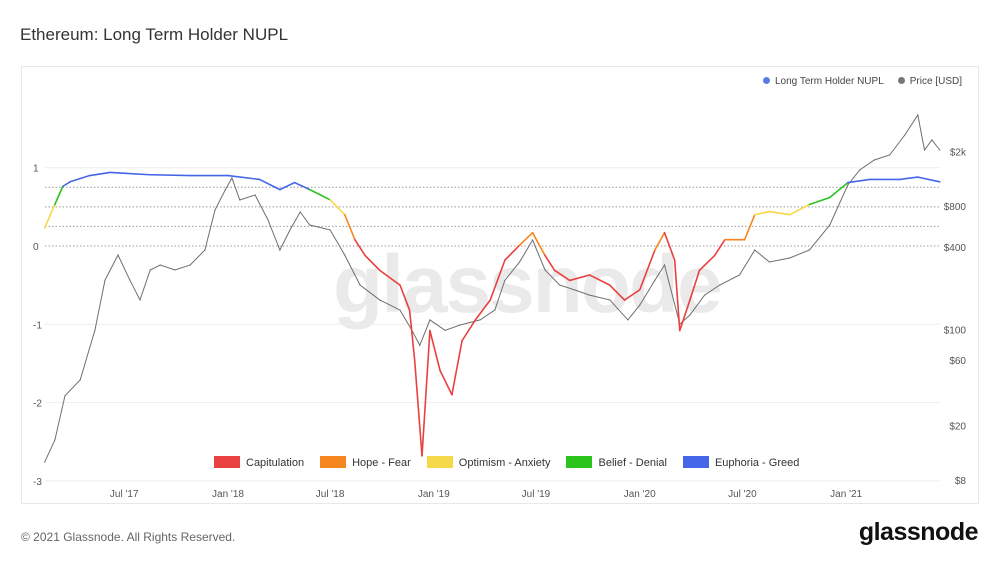 The width and height of the screenshot is (1000, 562). What do you see at coordinates (128, 537) in the screenshot?
I see `copyright: © 2021 Glassnode. All Rights Reserved.` at bounding box center [128, 537].